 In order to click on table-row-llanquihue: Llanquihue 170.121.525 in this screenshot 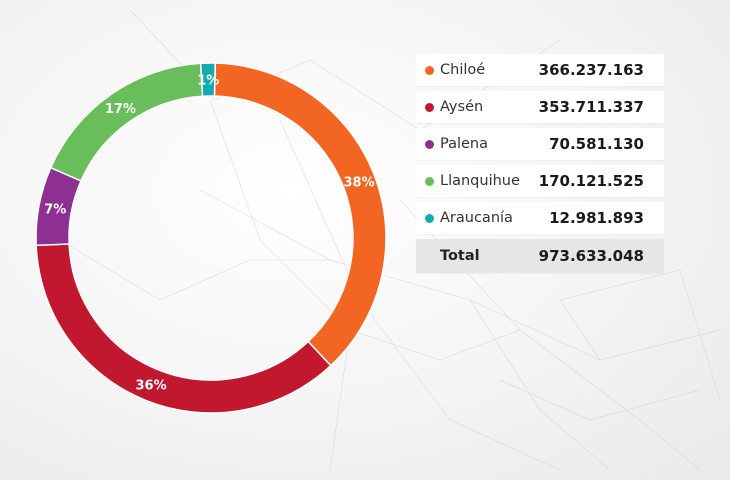, I will do `click(540, 181)`.